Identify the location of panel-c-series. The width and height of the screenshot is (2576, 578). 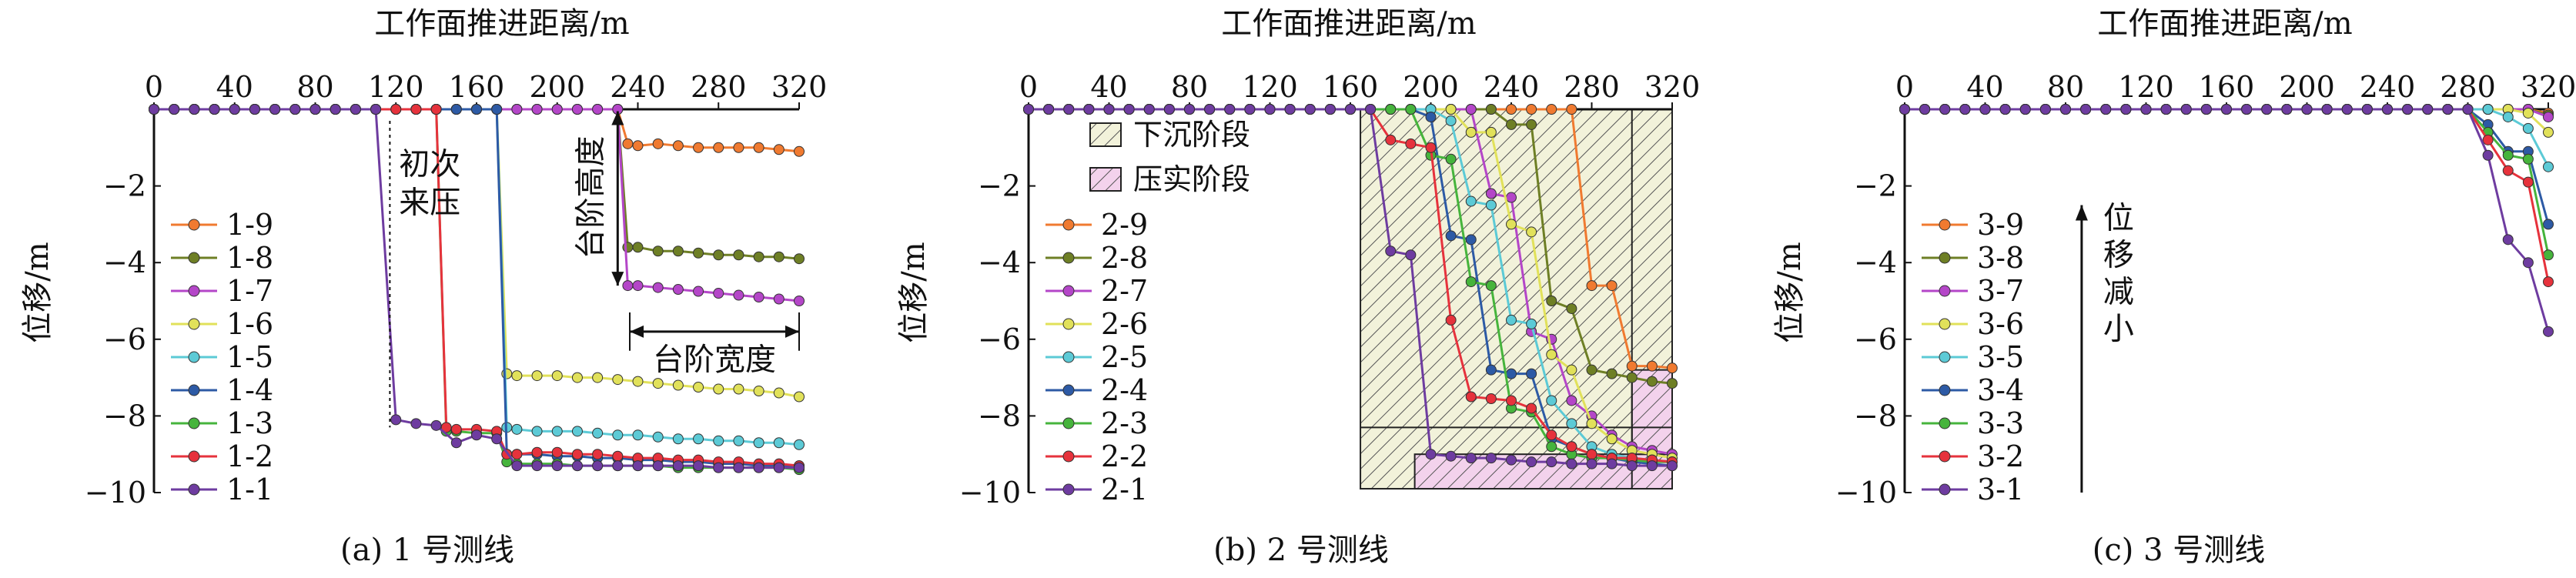
(2226, 220).